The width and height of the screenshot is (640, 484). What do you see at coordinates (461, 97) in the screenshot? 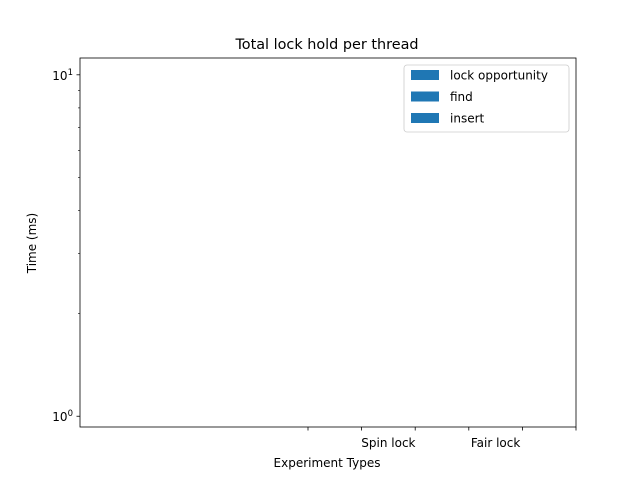
I see `legend-label: find` at bounding box center [461, 97].